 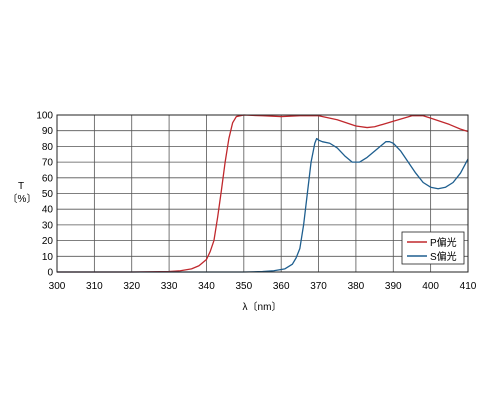 I want to click on y-axis-label-unit: 〔%〕, so click(x=22, y=199).